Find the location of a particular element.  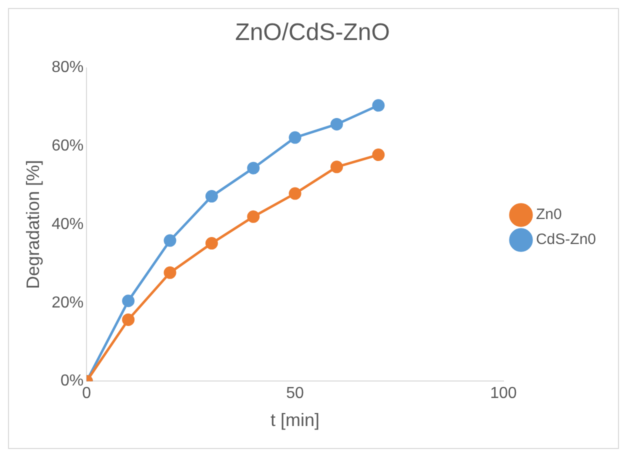

x-tick-label: 50 is located at coordinates (295, 393).